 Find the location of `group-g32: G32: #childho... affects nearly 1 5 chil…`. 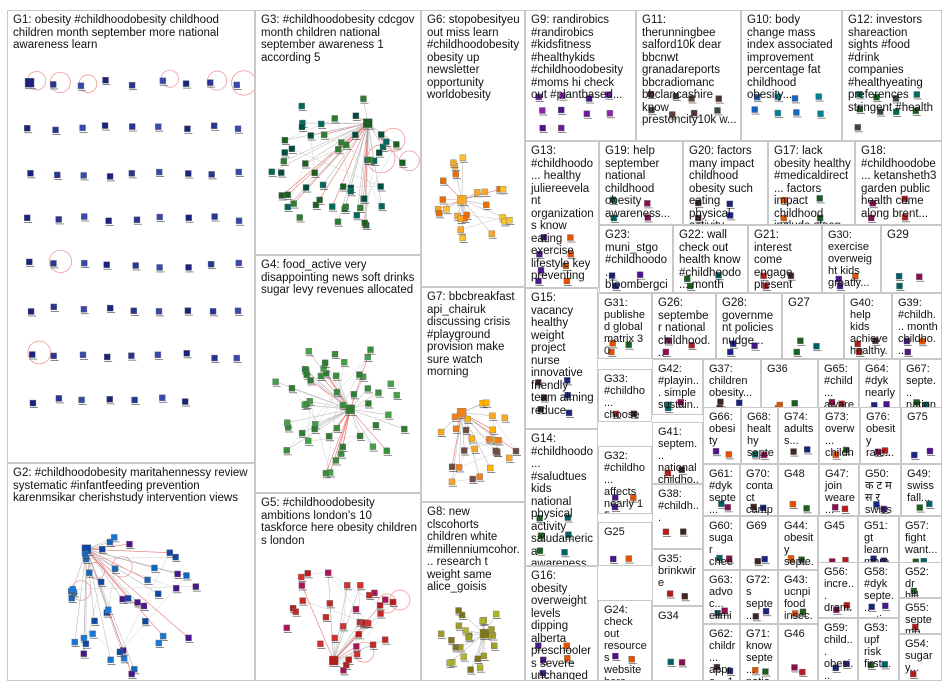

group-g32: G32: #childho... affects nearly 1 5 chil… is located at coordinates (625, 480).